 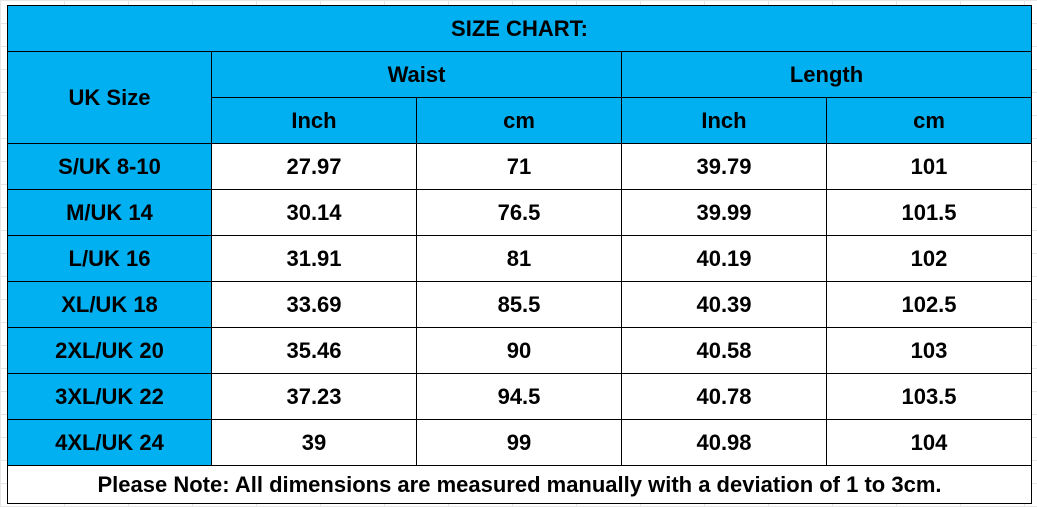 I want to click on value-cell: 101, so click(x=929, y=166).